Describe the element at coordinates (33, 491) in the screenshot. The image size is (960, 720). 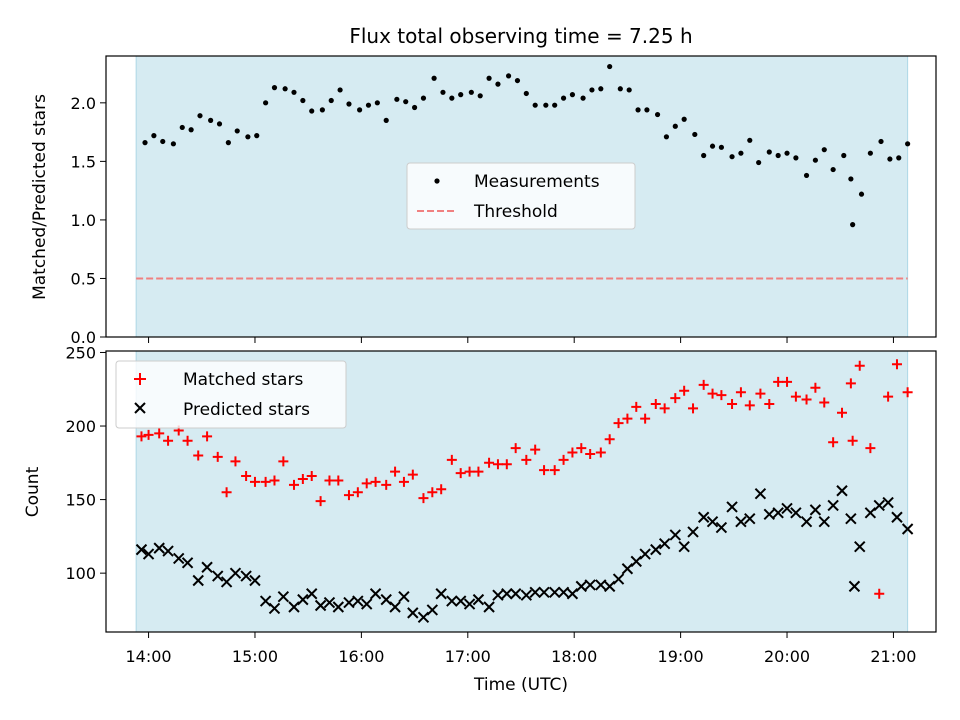
I see `count-y-label: Count` at that location.